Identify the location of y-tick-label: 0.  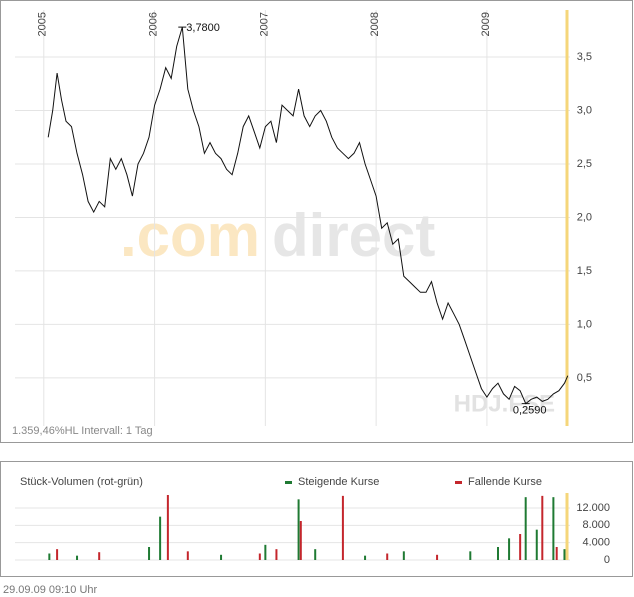
(607, 560).